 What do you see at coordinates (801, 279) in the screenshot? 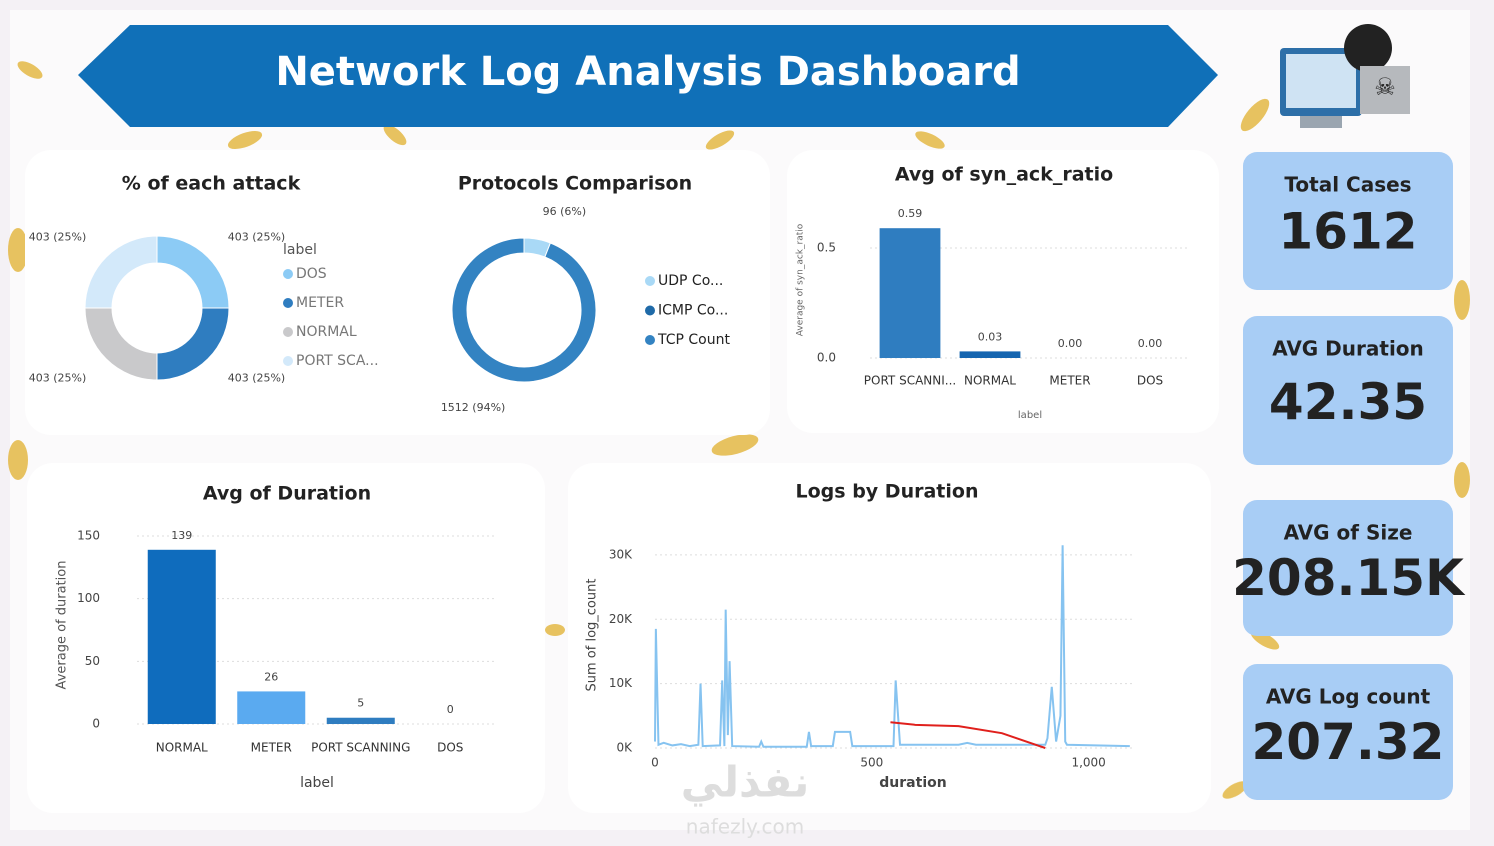
I see `y-axis-label: Average of syn_ack_ratio` at bounding box center [801, 279].